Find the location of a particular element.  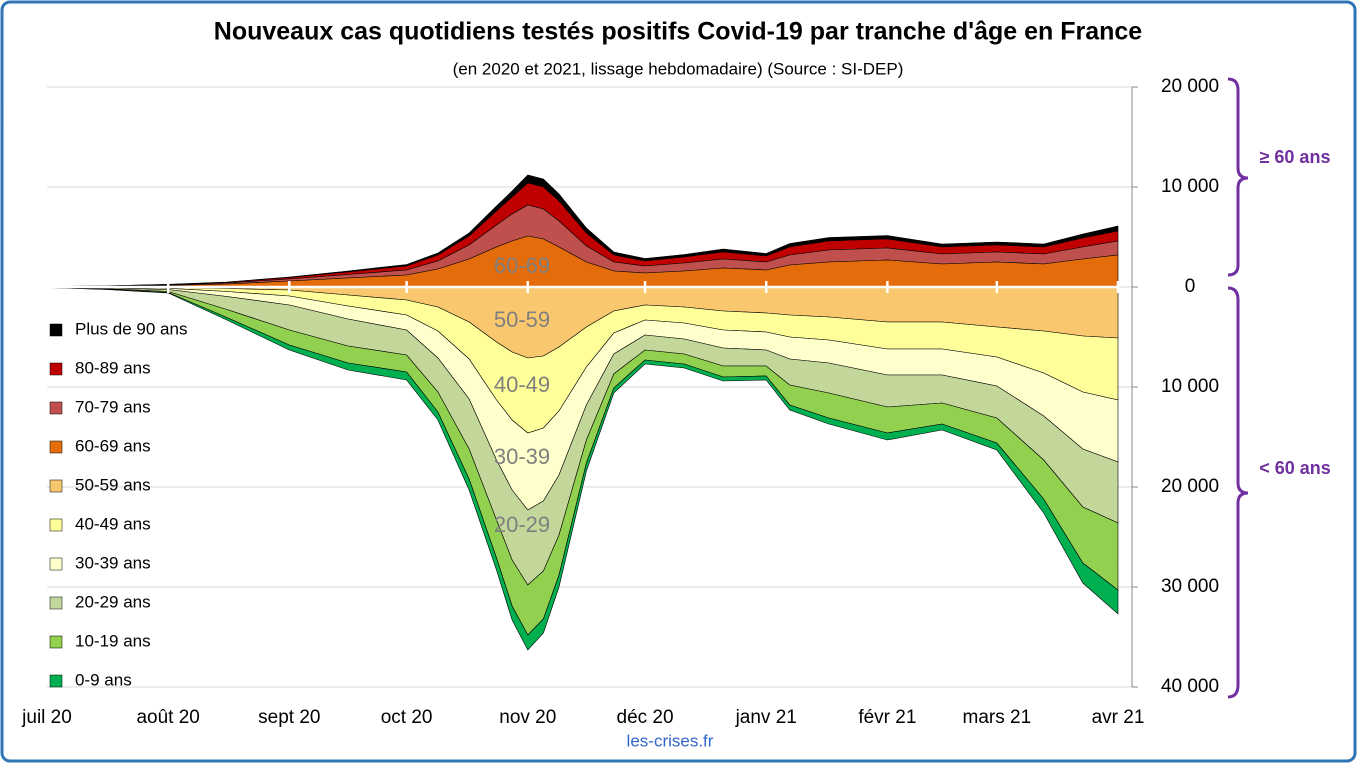

x-tick-label: nov 20 is located at coordinates (527, 717).